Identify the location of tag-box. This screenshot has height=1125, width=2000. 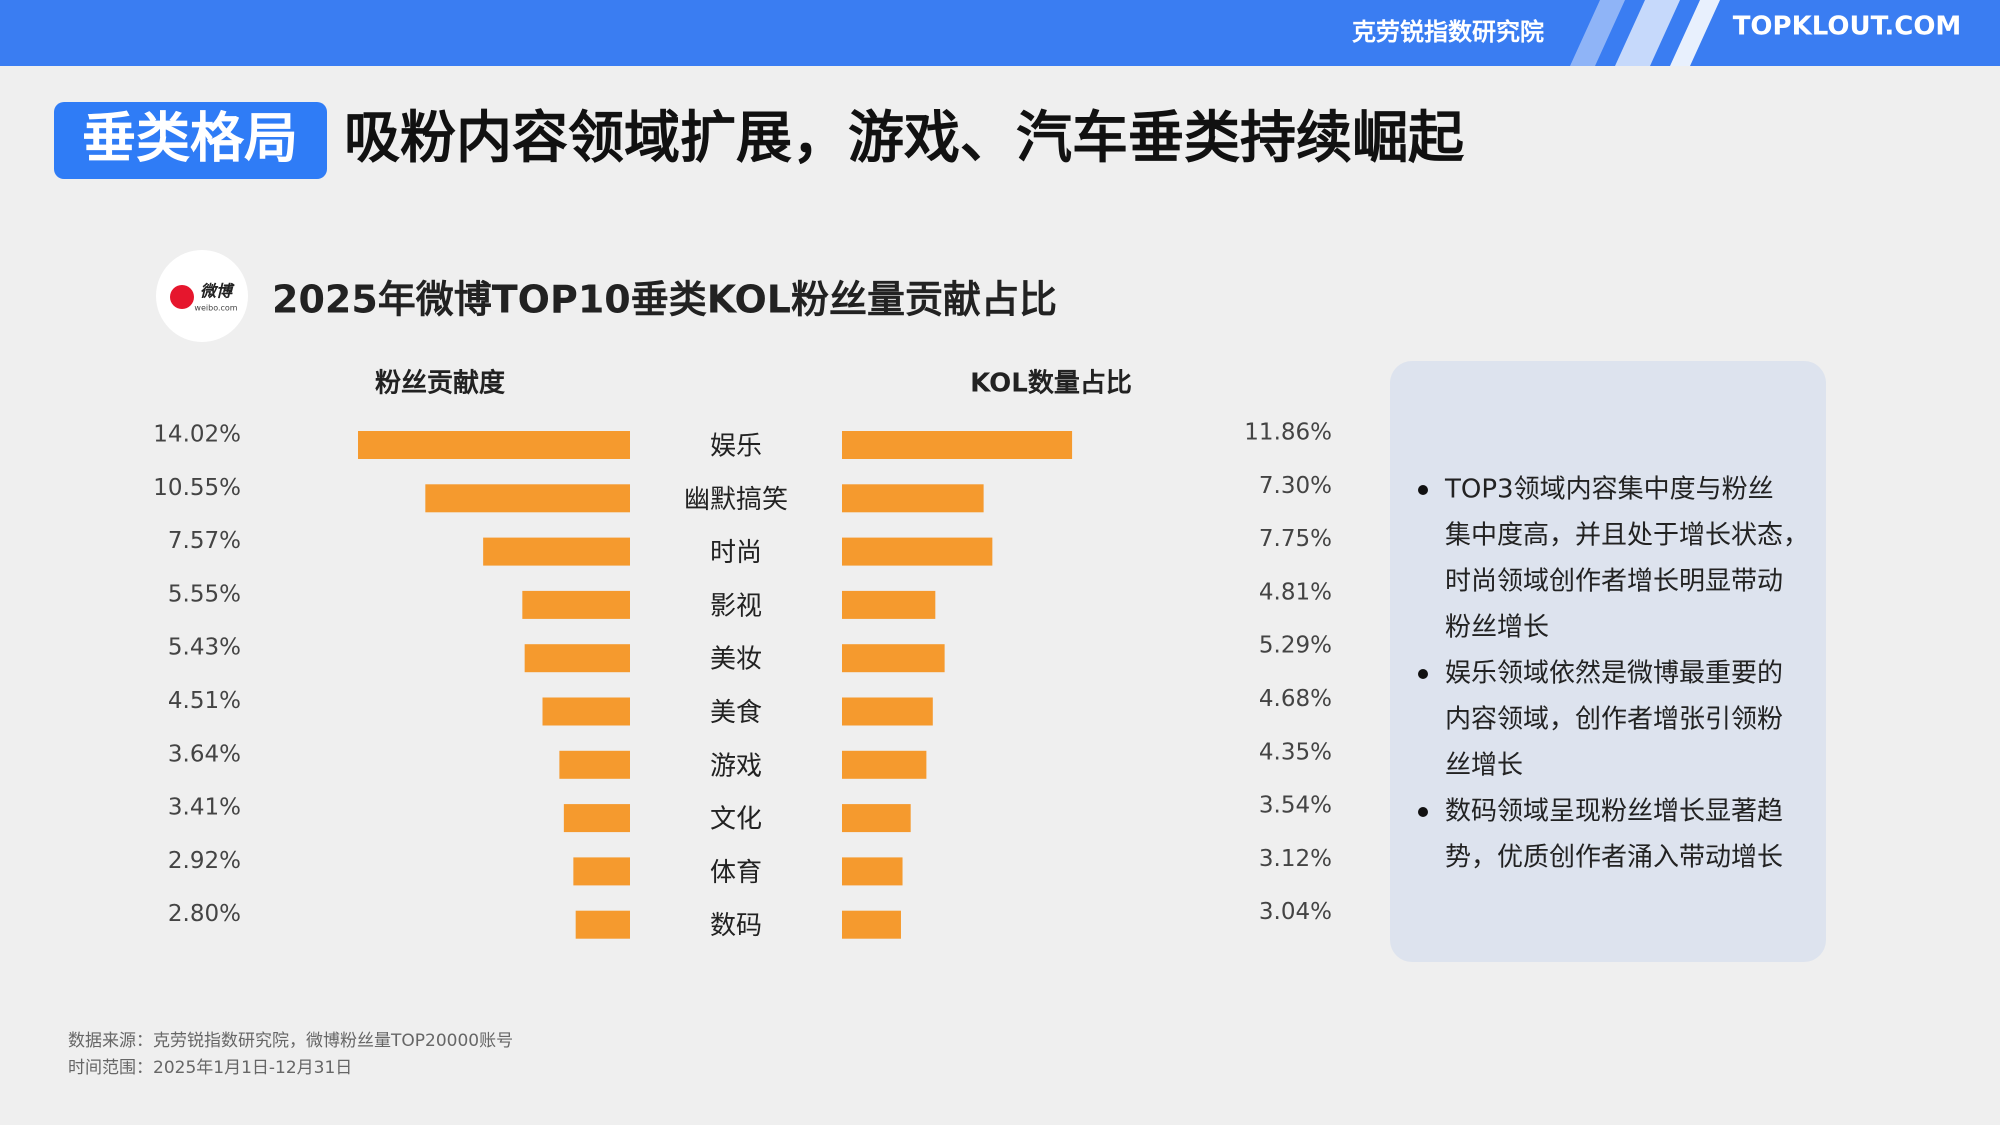
(190, 140).